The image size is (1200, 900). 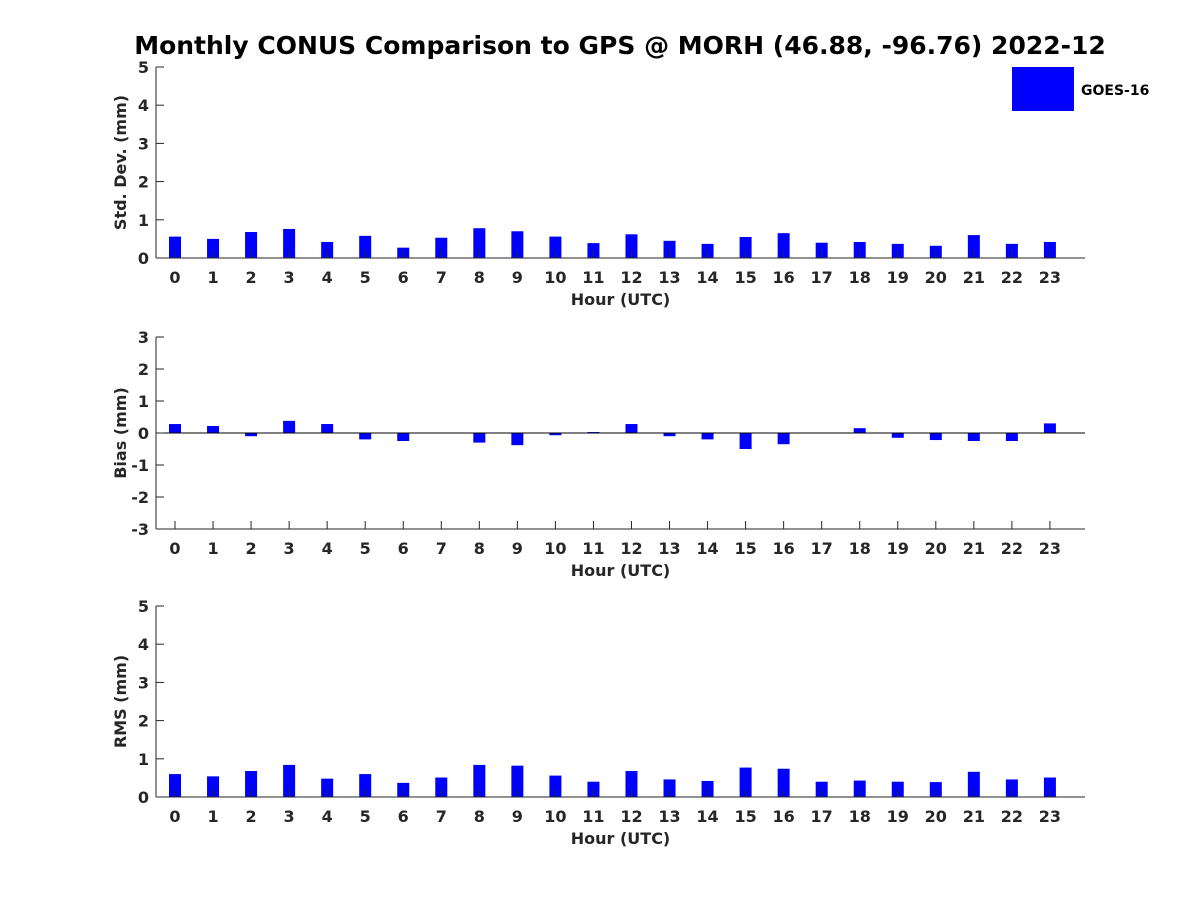 I want to click on x-tick-label: 1, so click(x=212, y=277).